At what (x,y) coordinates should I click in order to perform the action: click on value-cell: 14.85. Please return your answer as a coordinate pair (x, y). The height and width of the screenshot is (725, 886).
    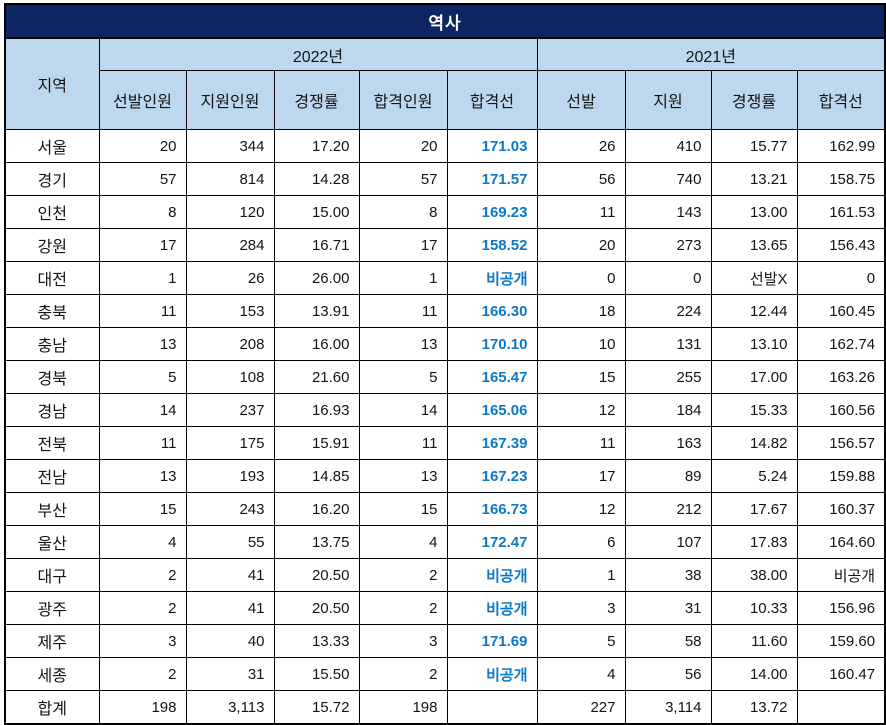
    Looking at the image, I should click on (316, 476).